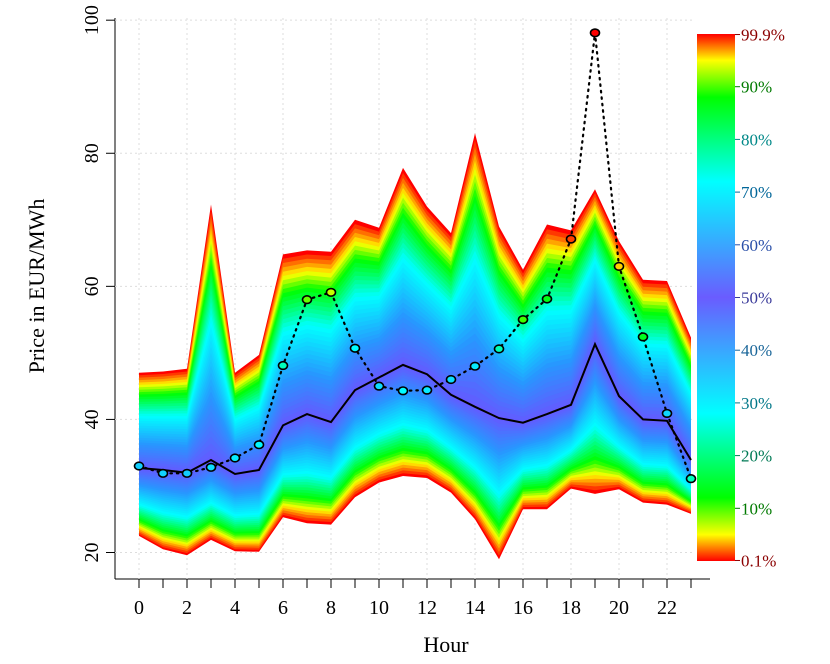 The image size is (830, 664). Describe the element at coordinates (92, 20) in the screenshot. I see `y-tick-label: 100` at that location.